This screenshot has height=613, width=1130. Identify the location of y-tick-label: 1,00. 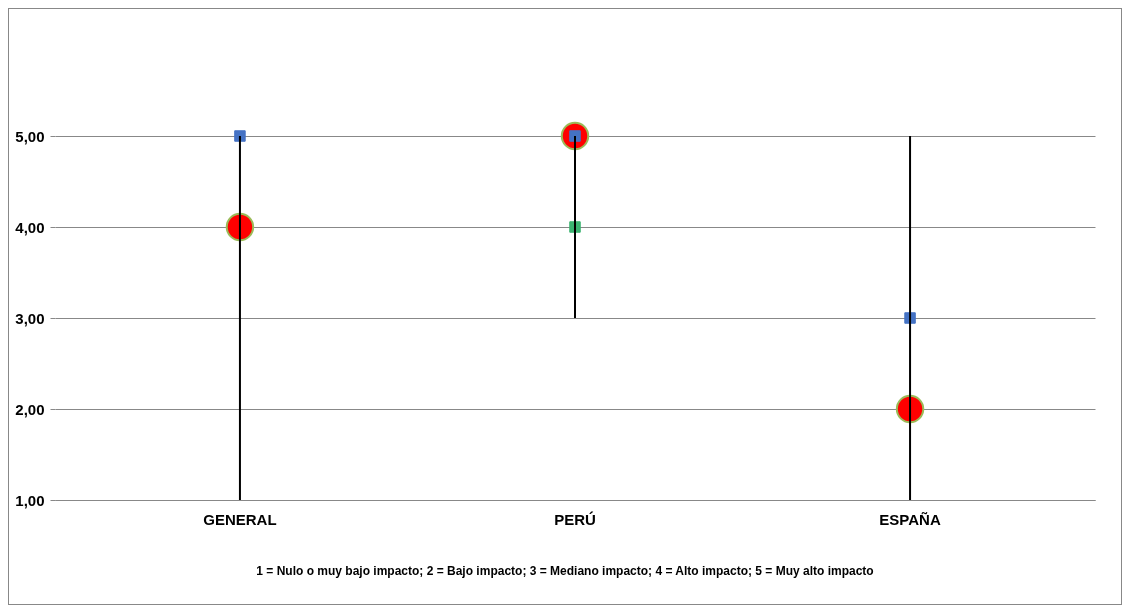
(30, 500).